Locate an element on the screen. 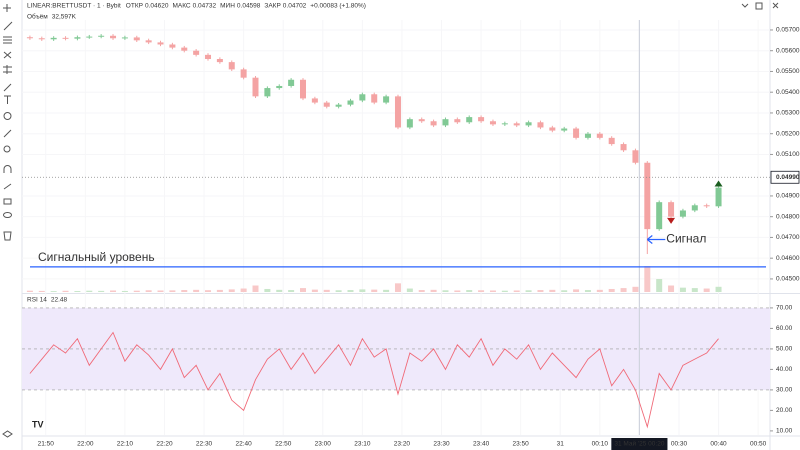 This screenshot has width=800, height=450. collapse-button is located at coordinates (745, 5).